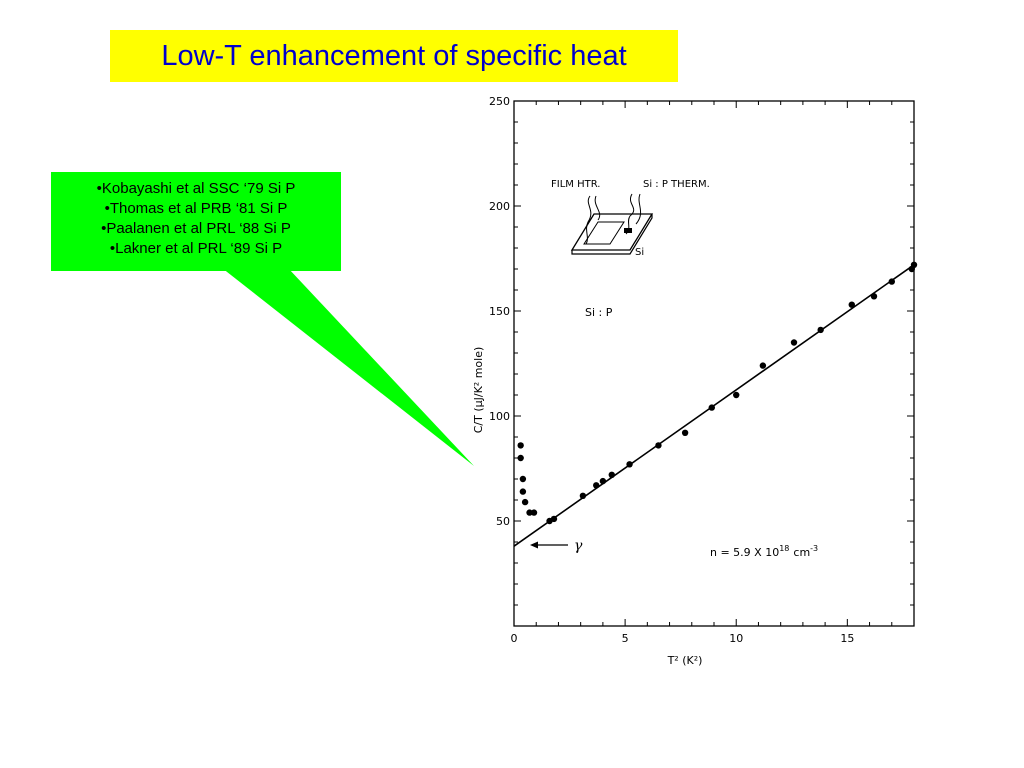  Describe the element at coordinates (499, 311) in the screenshot. I see `y-tick-label: 150` at that location.